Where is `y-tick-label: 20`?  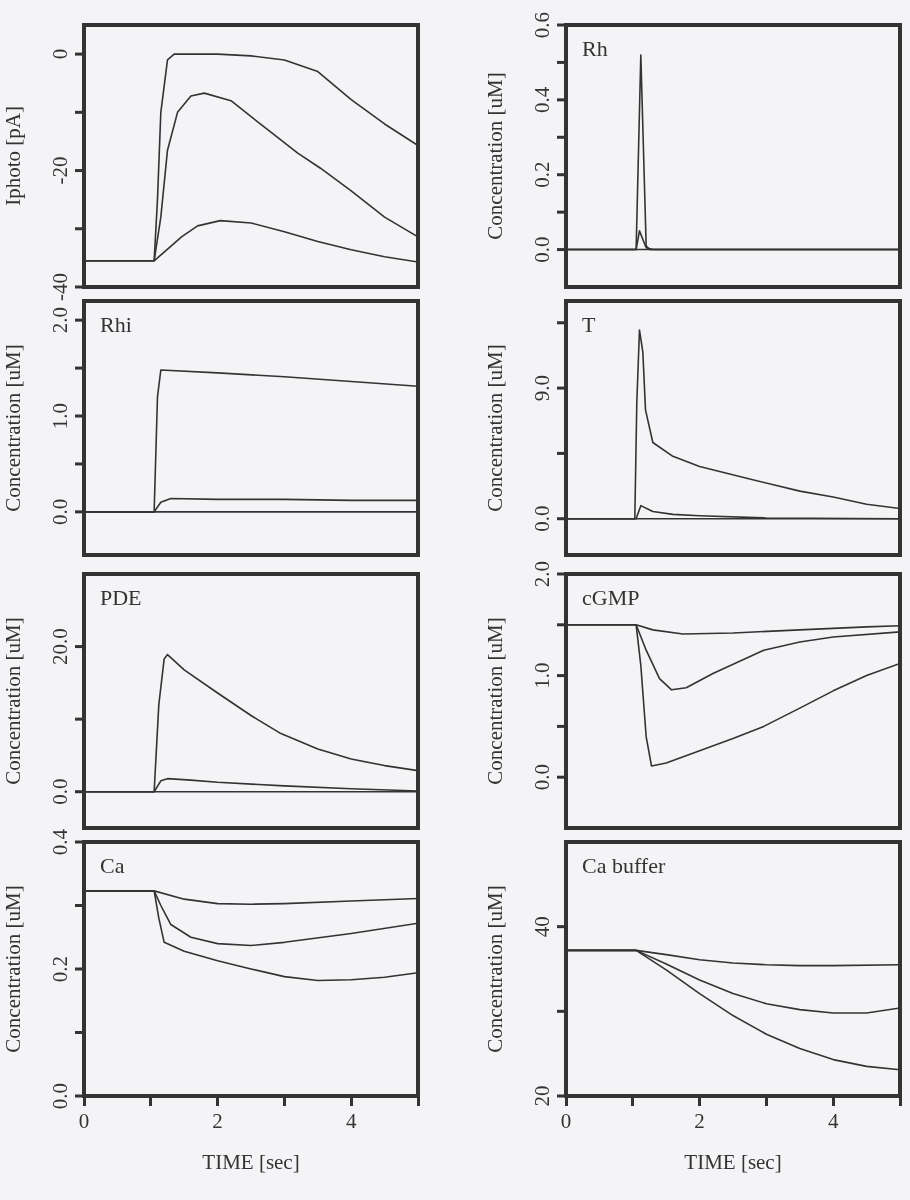
y-tick-label: 20 is located at coordinates (542, 1096).